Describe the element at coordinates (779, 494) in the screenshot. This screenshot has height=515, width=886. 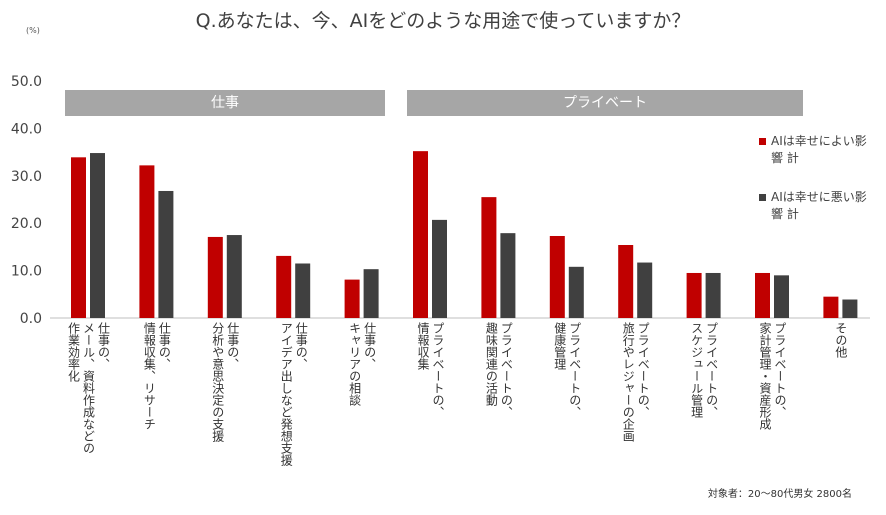
I see `footnote: 対象者：20～80代男女 2800名` at that location.